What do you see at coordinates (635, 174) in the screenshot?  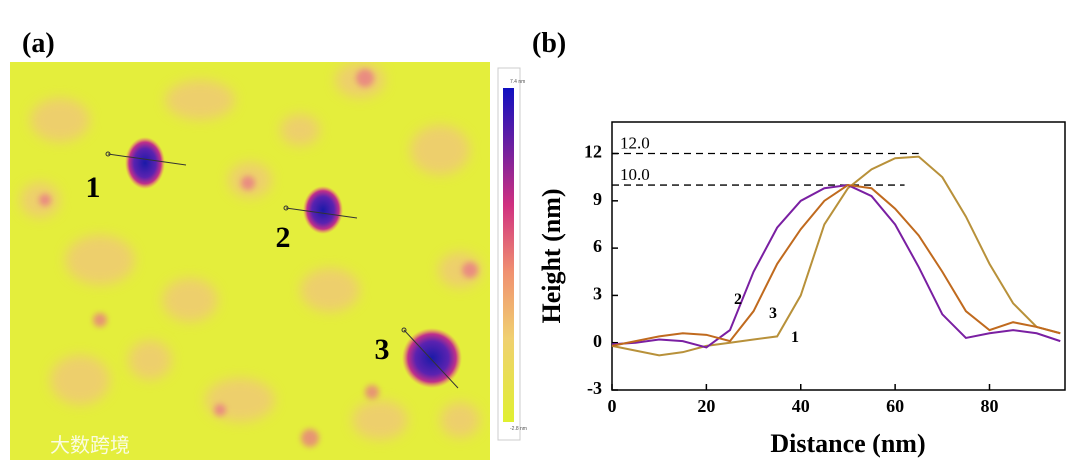 I see `reference-label: 10.0` at bounding box center [635, 174].